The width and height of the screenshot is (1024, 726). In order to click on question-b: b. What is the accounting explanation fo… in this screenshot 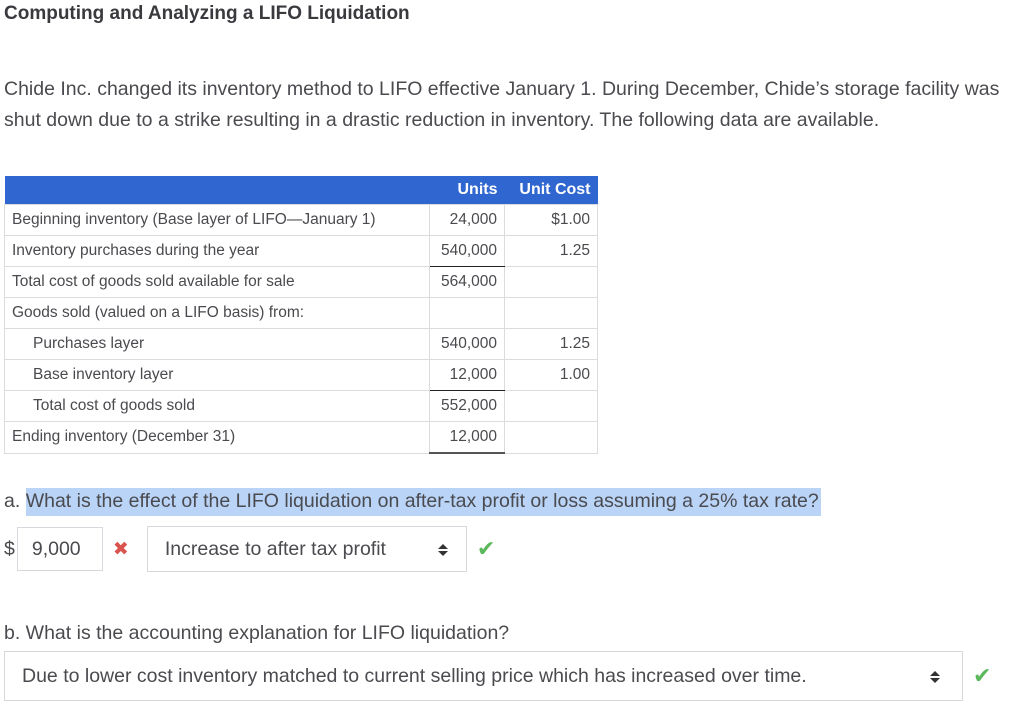, I will do `click(257, 633)`.